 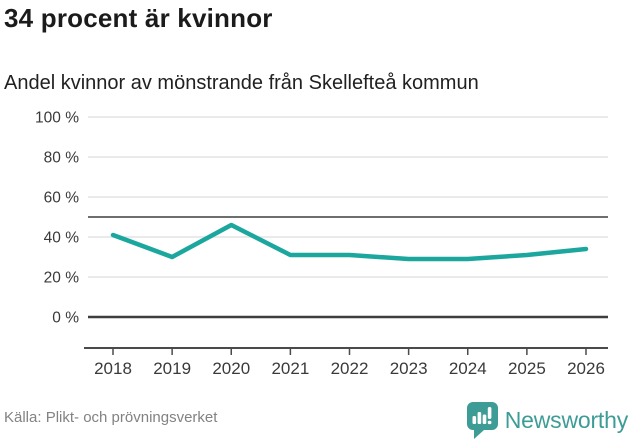 I want to click on x-tick-label: 2020, so click(x=231, y=368).